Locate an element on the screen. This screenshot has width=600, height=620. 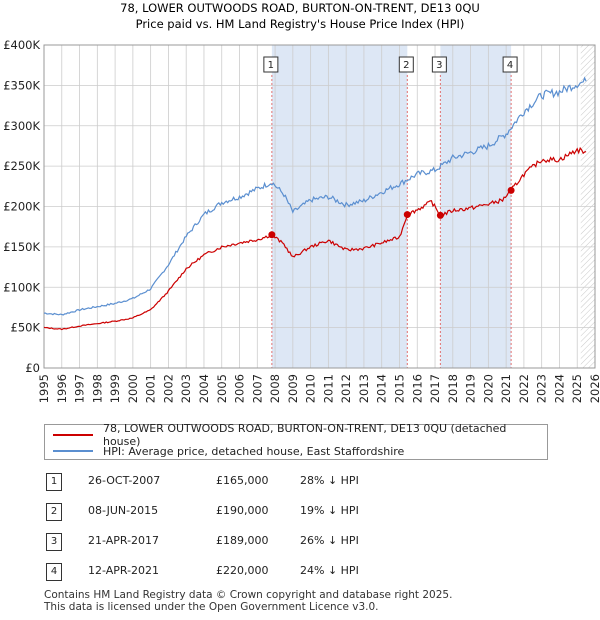
sale-date: 12-APR-2021 is located at coordinates (124, 570).